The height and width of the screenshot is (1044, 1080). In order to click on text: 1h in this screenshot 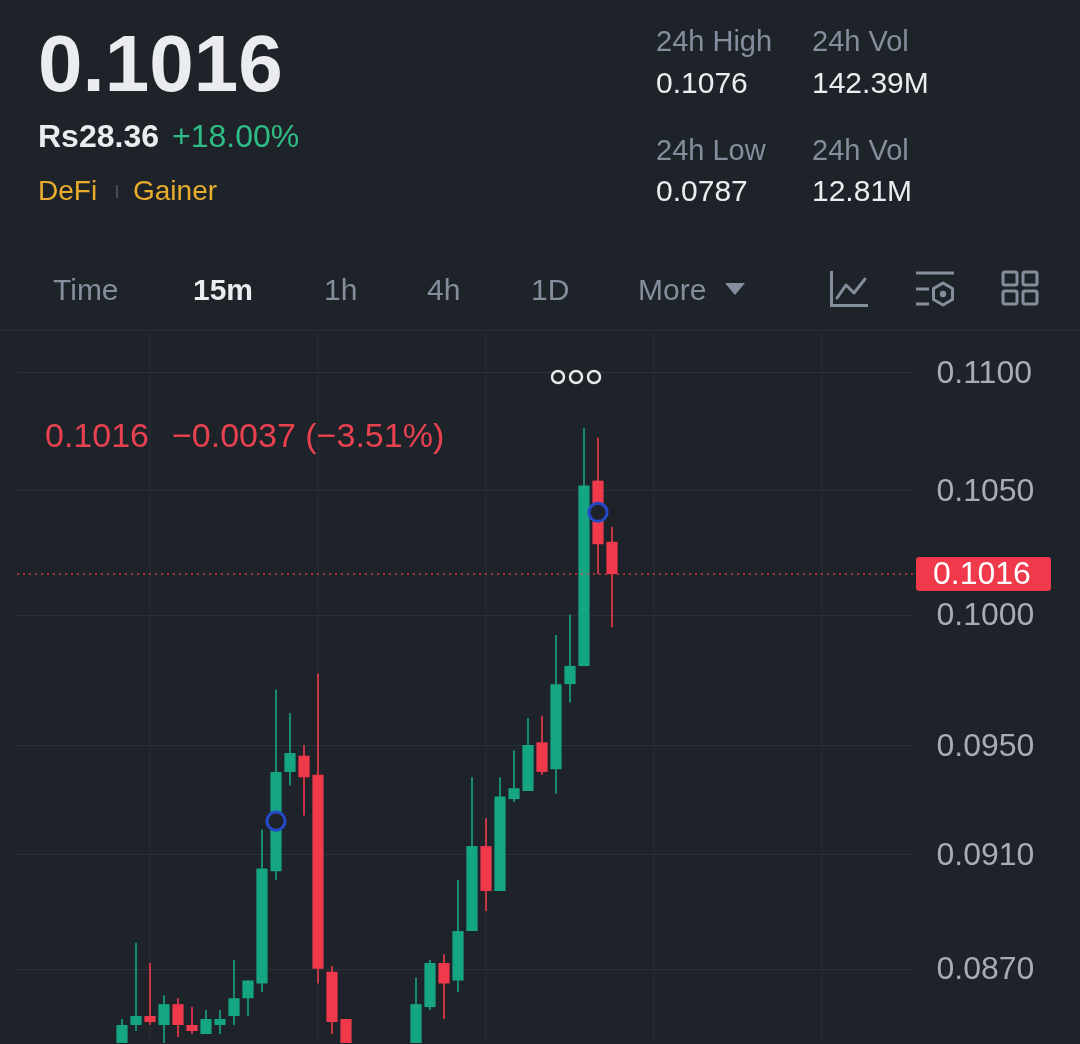, I will do `click(341, 290)`.